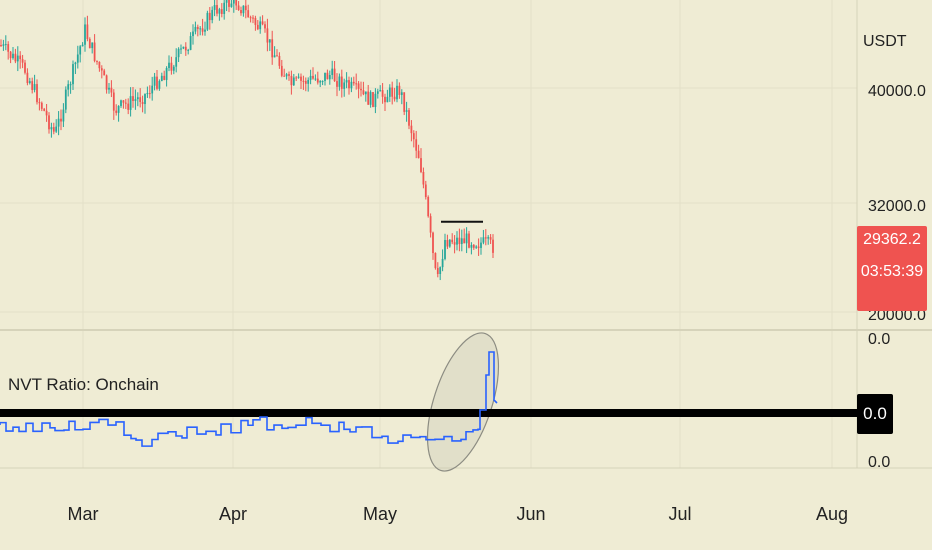 The height and width of the screenshot is (550, 932). What do you see at coordinates (530, 514) in the screenshot?
I see `x-tick-jun: Jun` at bounding box center [530, 514].